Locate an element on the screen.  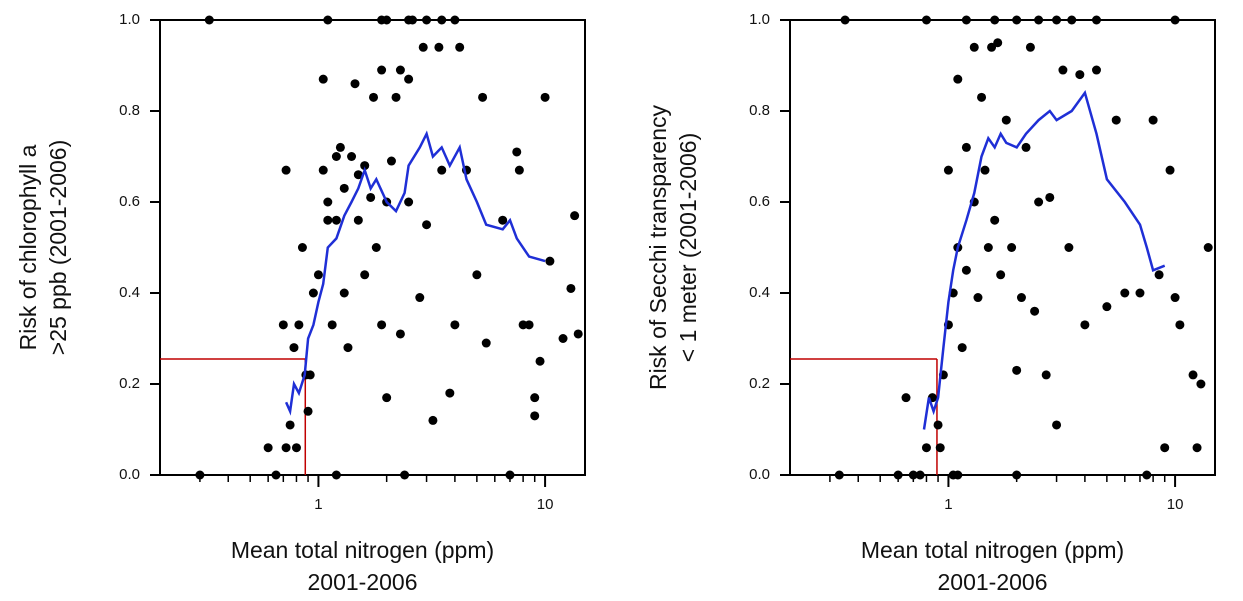
y-axis-label: Risk of Secchi transparency is located at coordinates (658, 247).